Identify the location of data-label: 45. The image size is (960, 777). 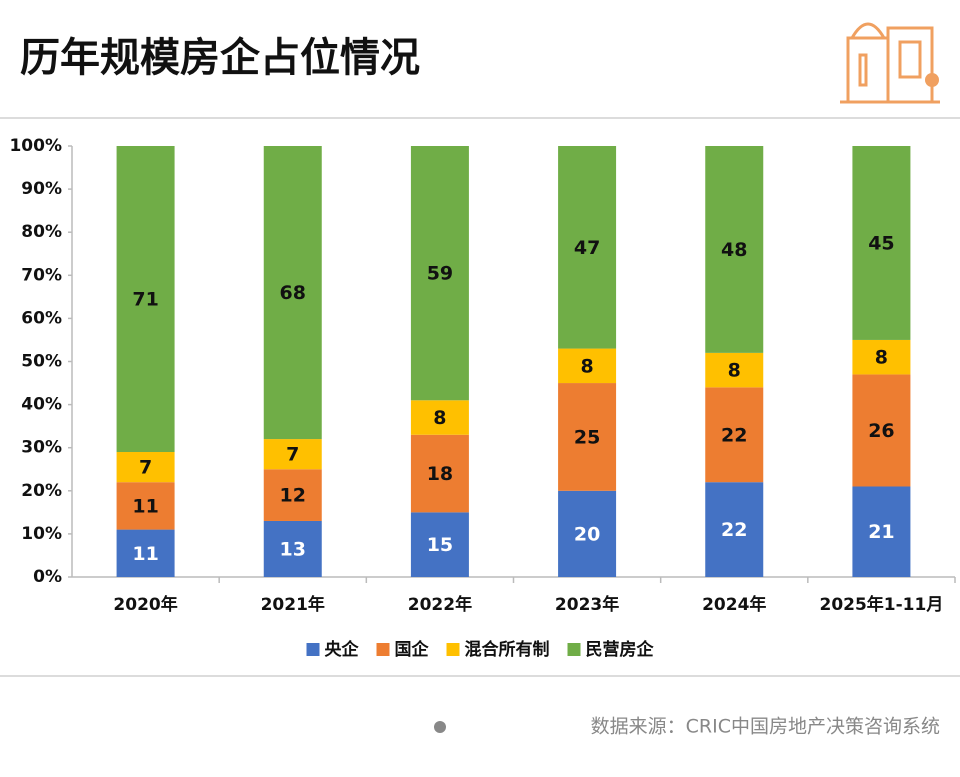
(881, 243).